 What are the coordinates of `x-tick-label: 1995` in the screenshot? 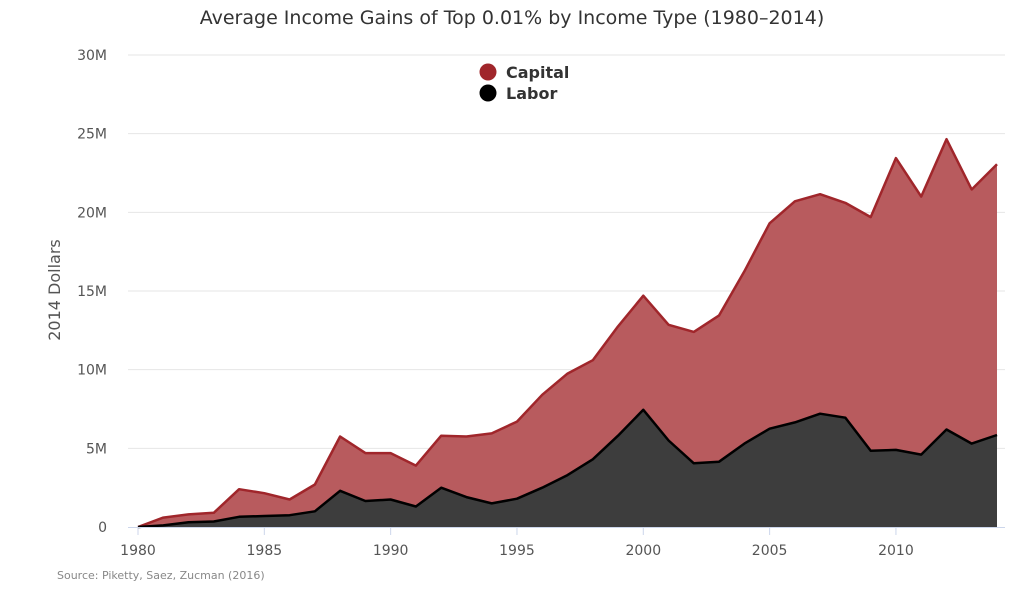 It's located at (517, 551).